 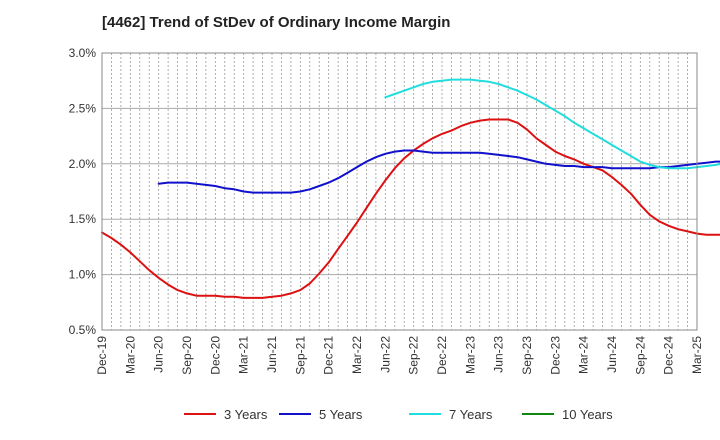 What do you see at coordinates (499, 354) in the screenshot?
I see `x-tick-label: Jun-23` at bounding box center [499, 354].